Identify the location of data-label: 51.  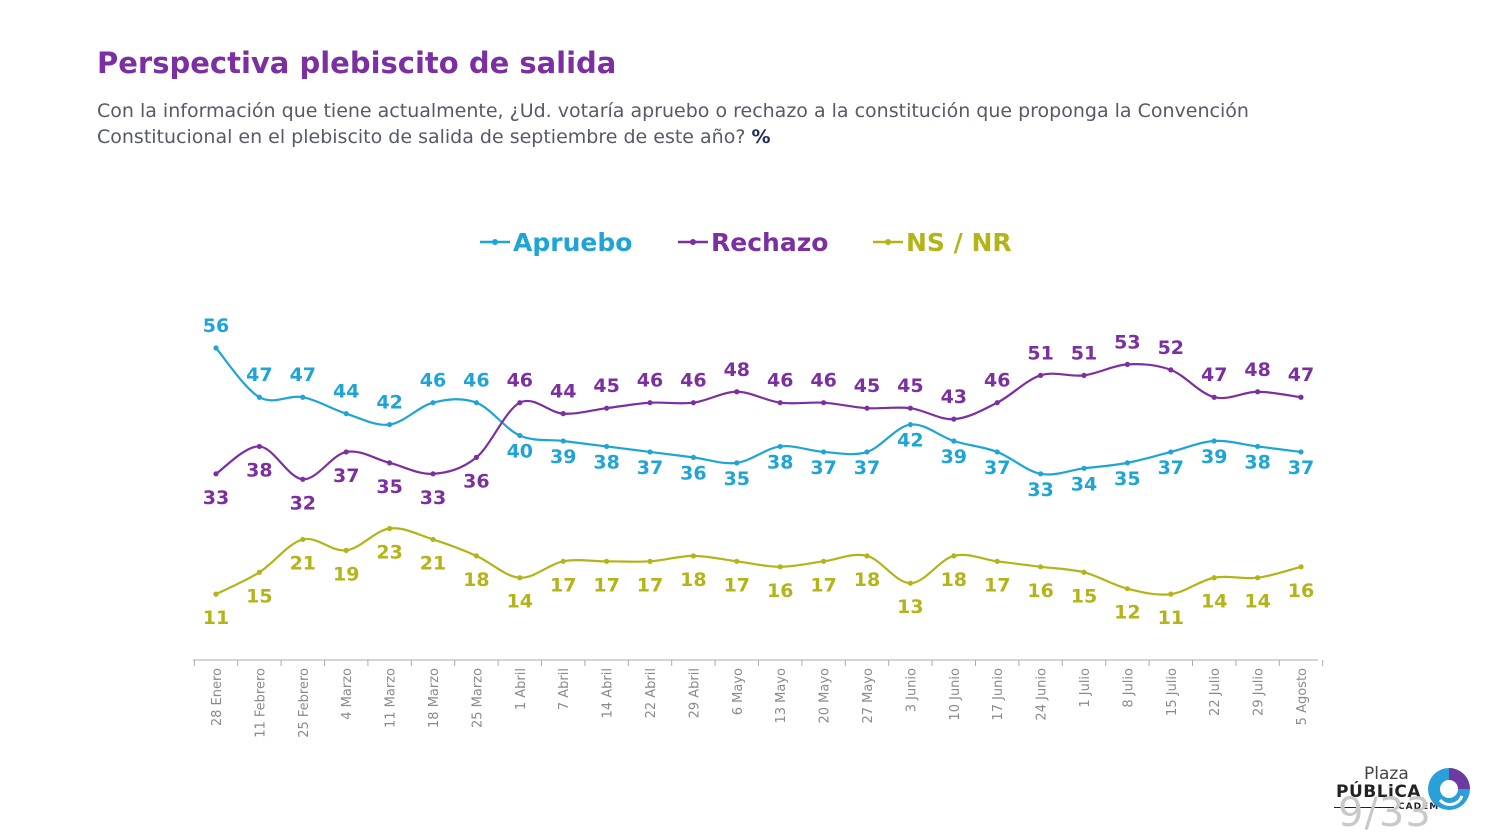
(1084, 353).